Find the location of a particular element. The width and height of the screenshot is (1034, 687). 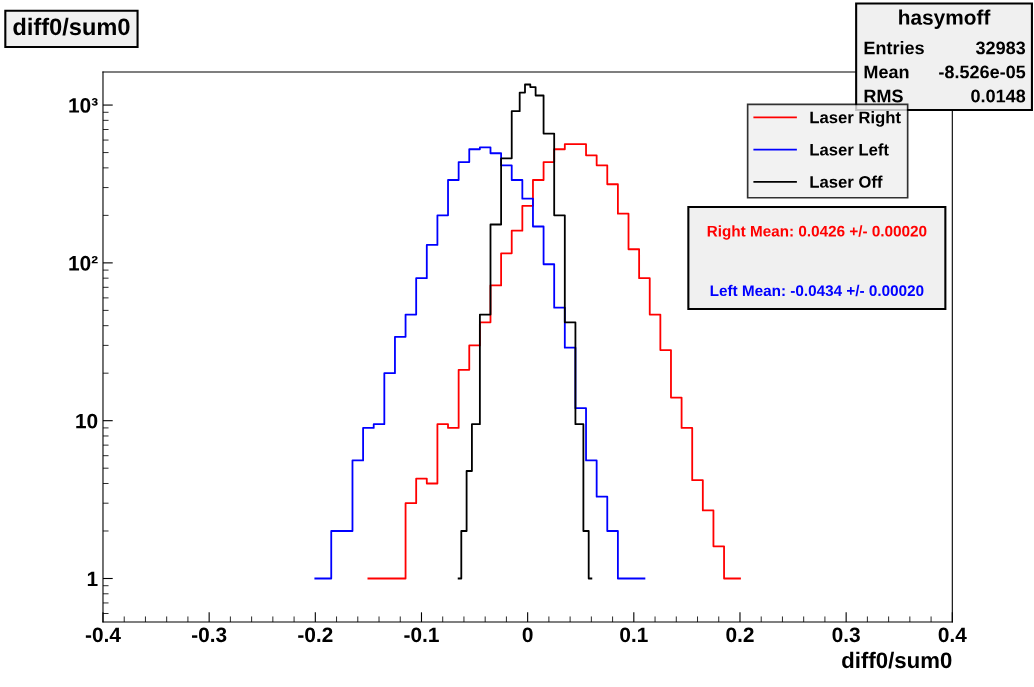

x-tick-label: 0.1 is located at coordinates (634, 635).